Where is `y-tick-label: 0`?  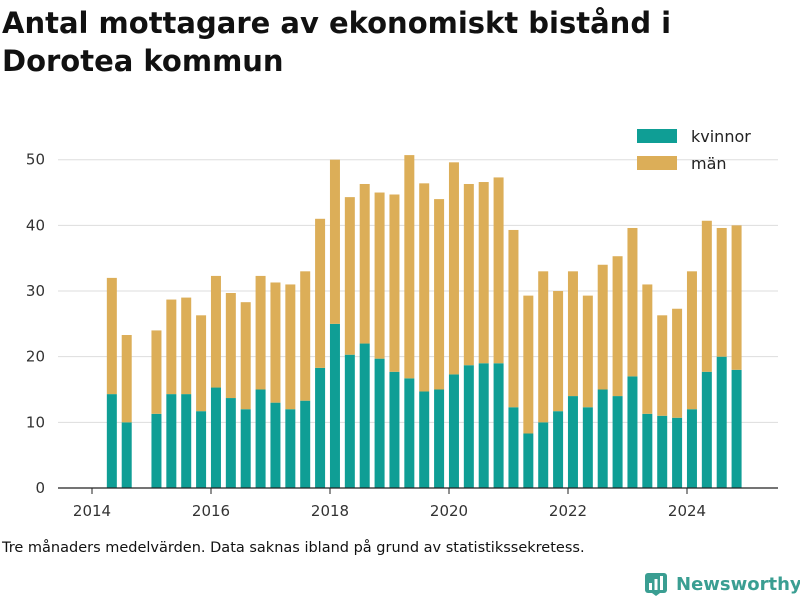
y-tick-label: 0 is located at coordinates (40, 488).